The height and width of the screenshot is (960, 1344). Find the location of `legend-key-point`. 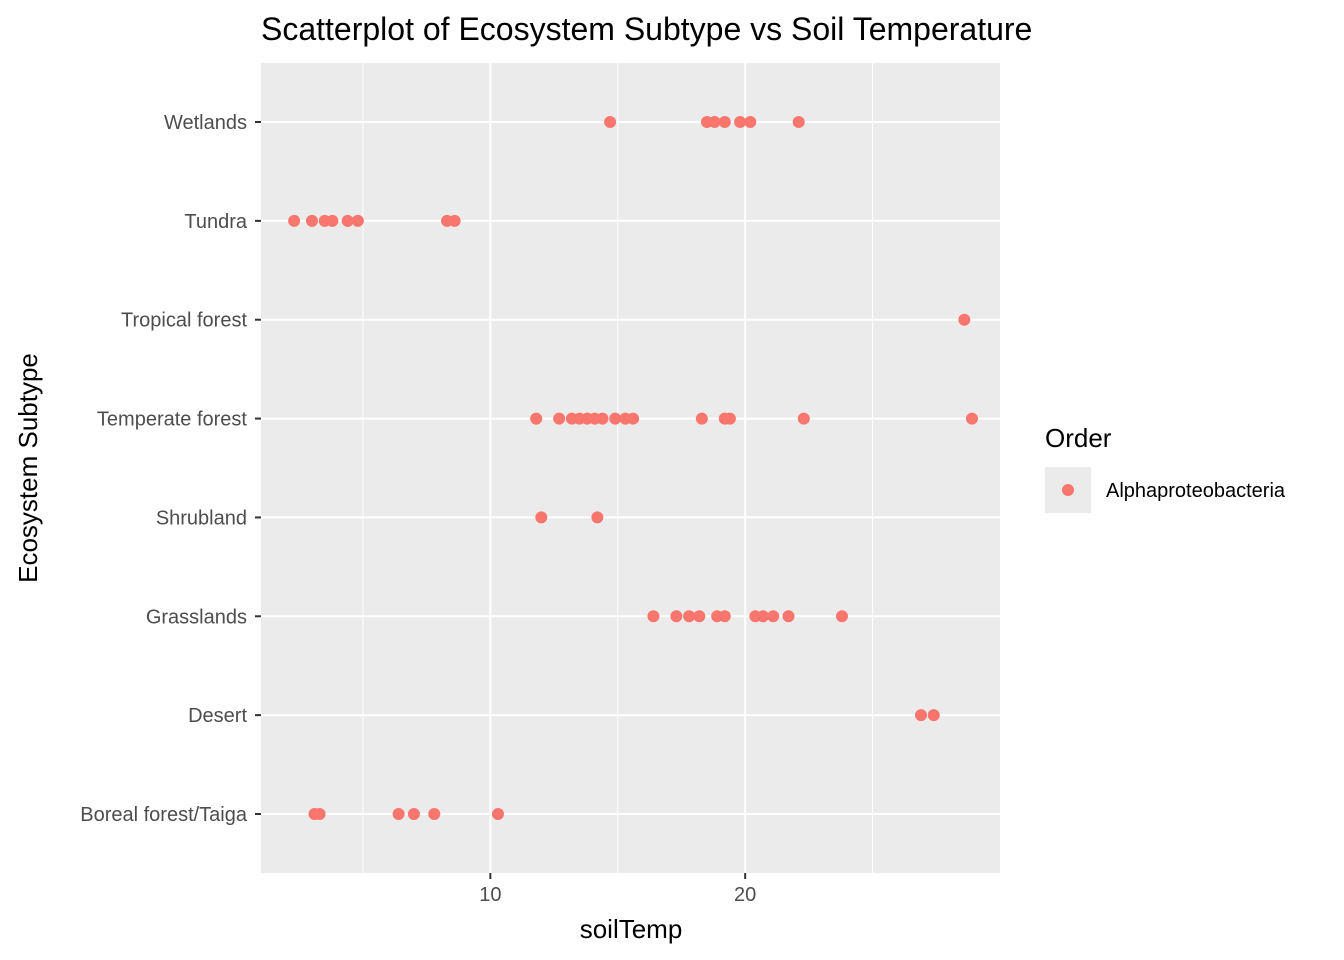

legend-key-point is located at coordinates (1068, 490).